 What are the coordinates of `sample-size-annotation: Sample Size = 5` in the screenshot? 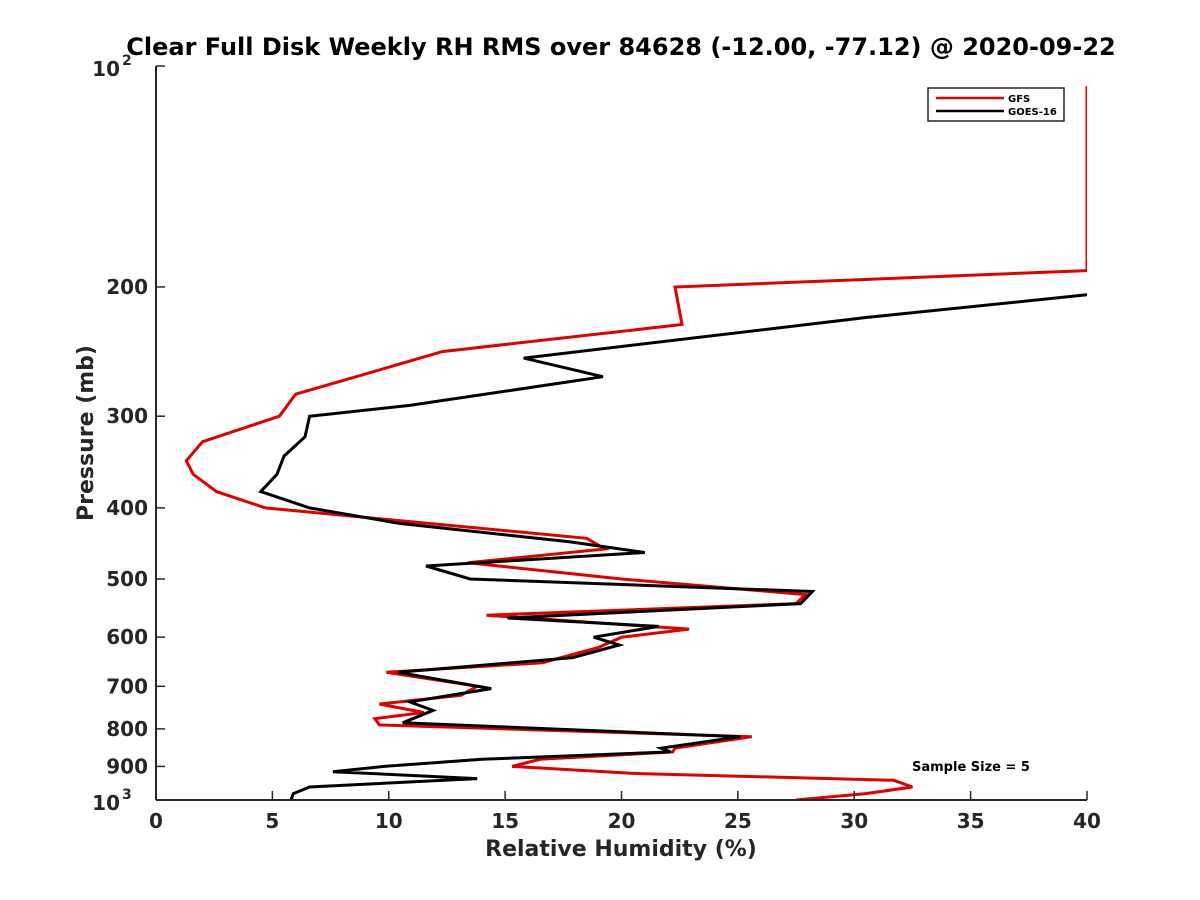 It's located at (971, 767).